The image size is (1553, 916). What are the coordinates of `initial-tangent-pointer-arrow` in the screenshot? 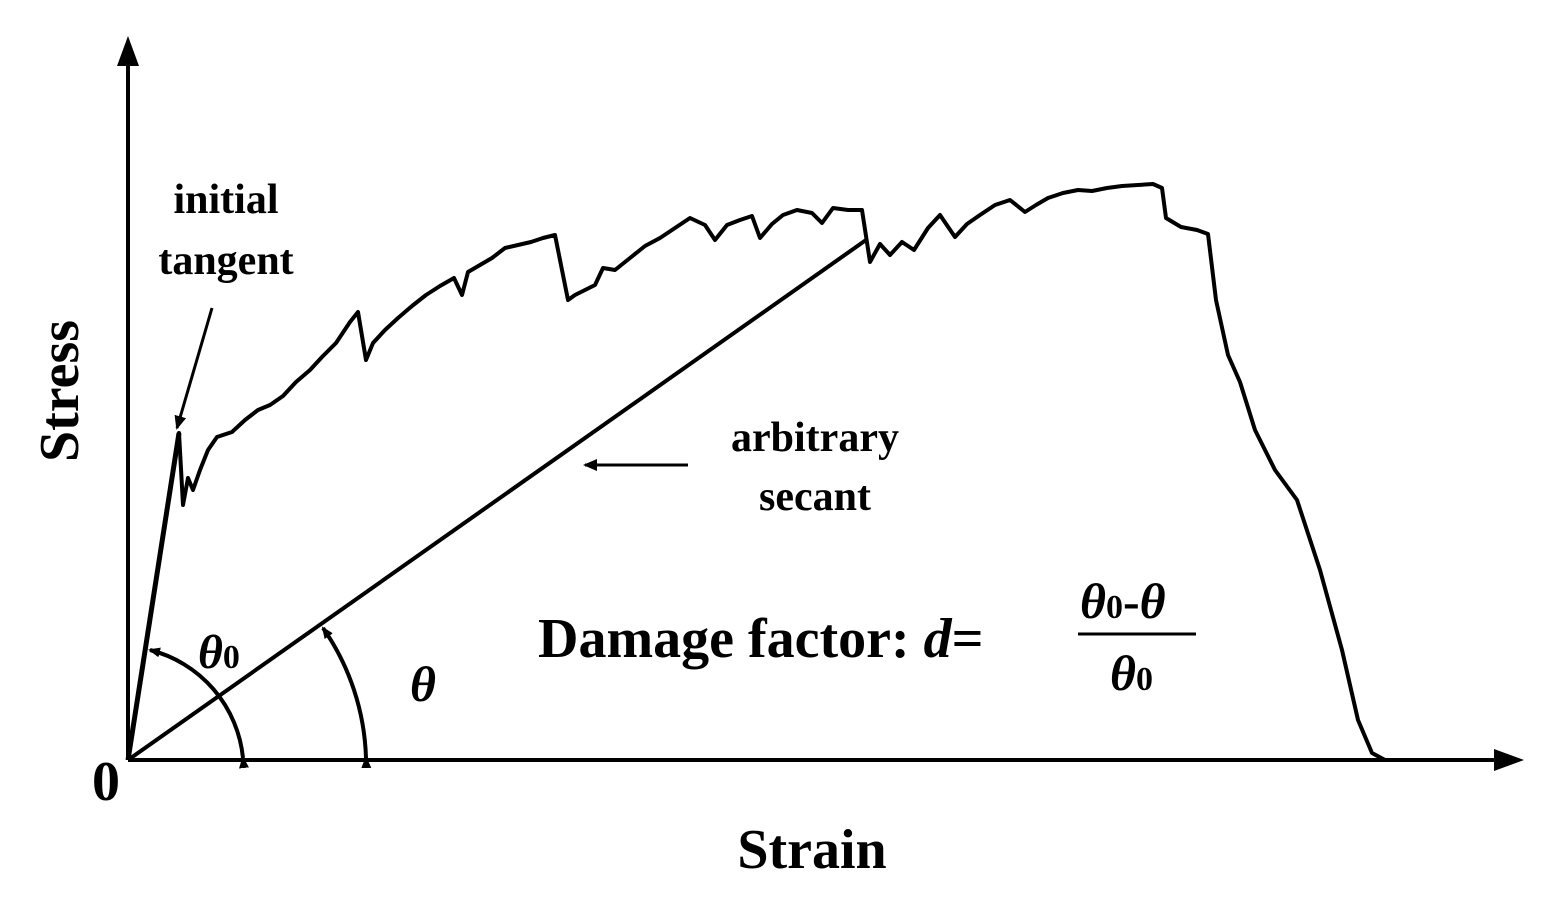 It's located at (194, 368).